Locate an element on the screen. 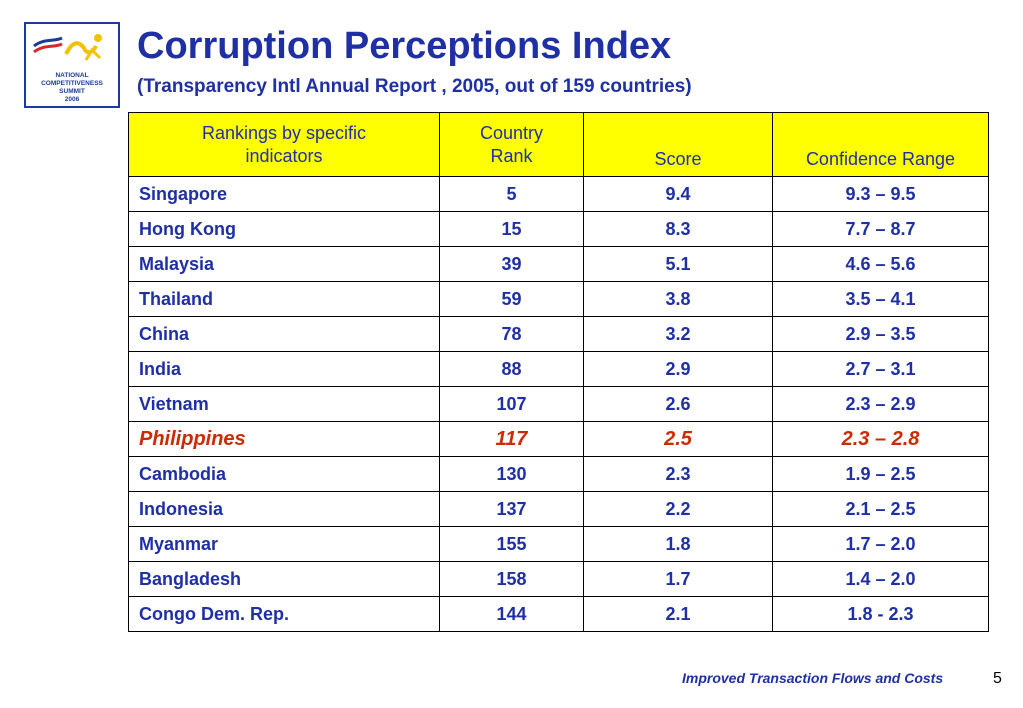 This screenshot has width=1023, height=708. summit-logo: NATIONAL COMPETITIVENESS SUMMIT 2006 is located at coordinates (72, 65).